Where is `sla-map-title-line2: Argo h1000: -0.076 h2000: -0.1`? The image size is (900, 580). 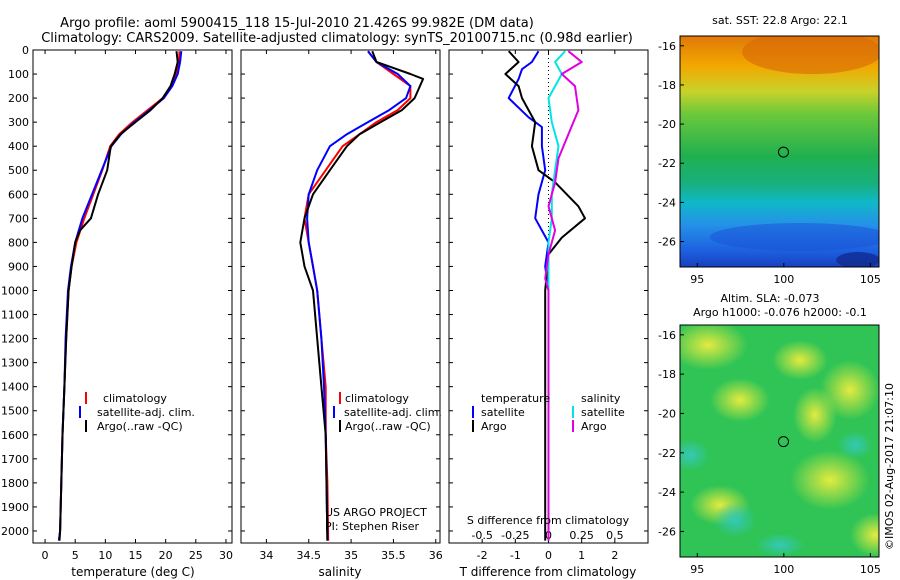 sla-map-title-line2: Argo h1000: -0.076 h2000: -0.1 is located at coordinates (780, 312).